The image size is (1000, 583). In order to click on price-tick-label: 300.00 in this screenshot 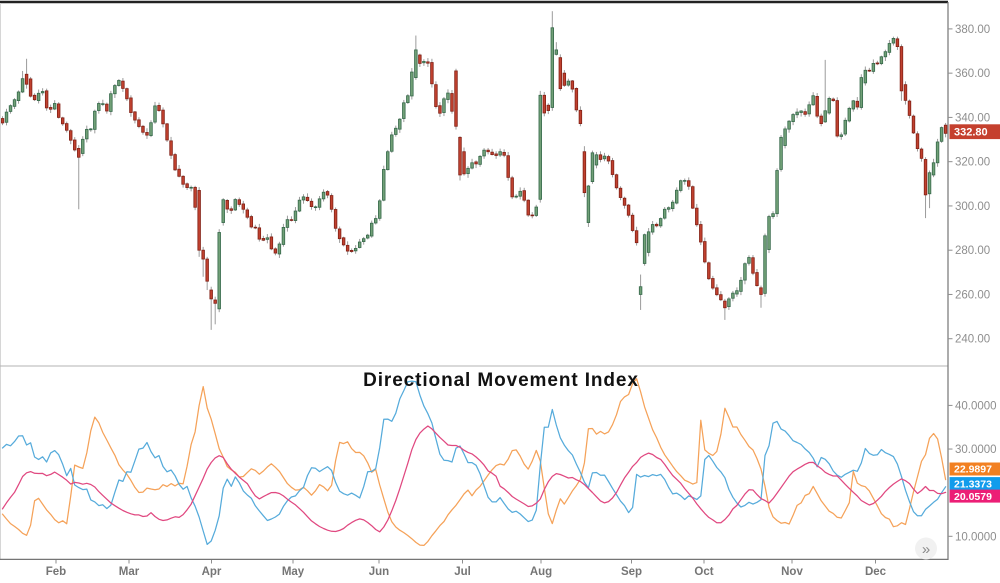, I will do `click(972, 207)`.